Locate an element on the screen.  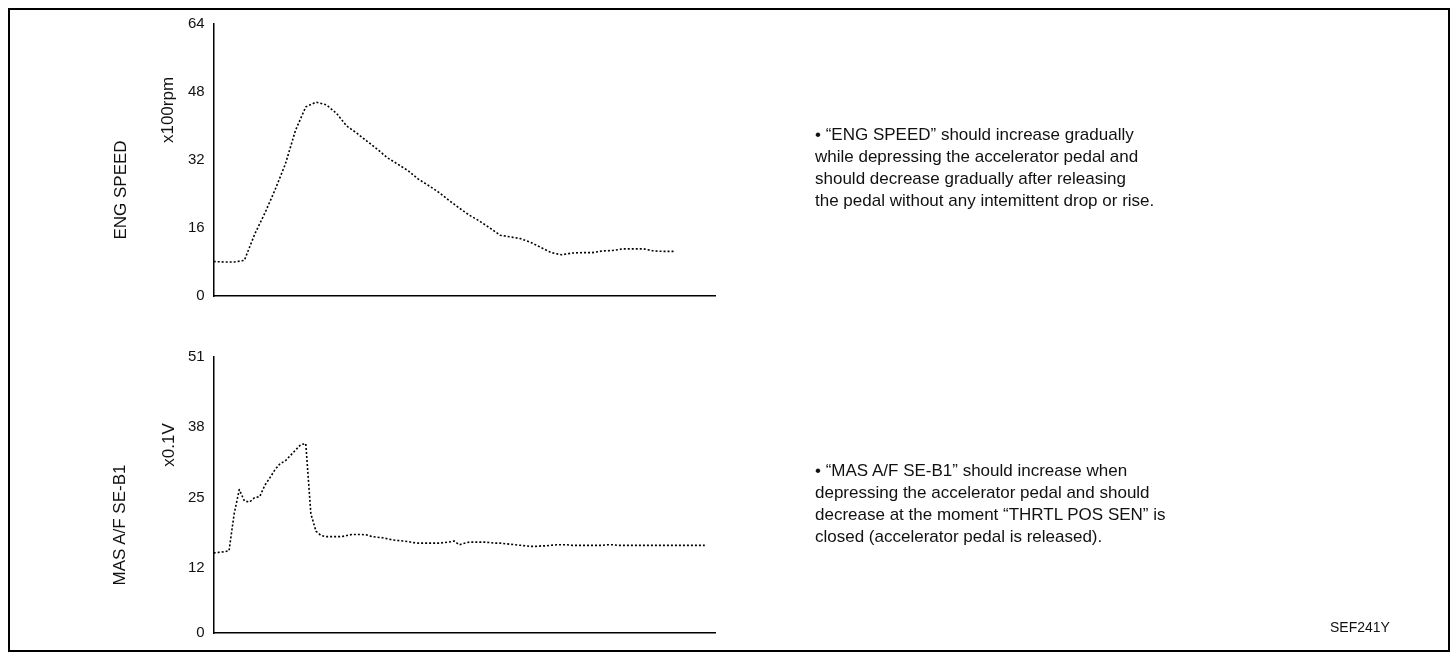
y-axis-title: ENG SPEED is located at coordinates (120, 190).